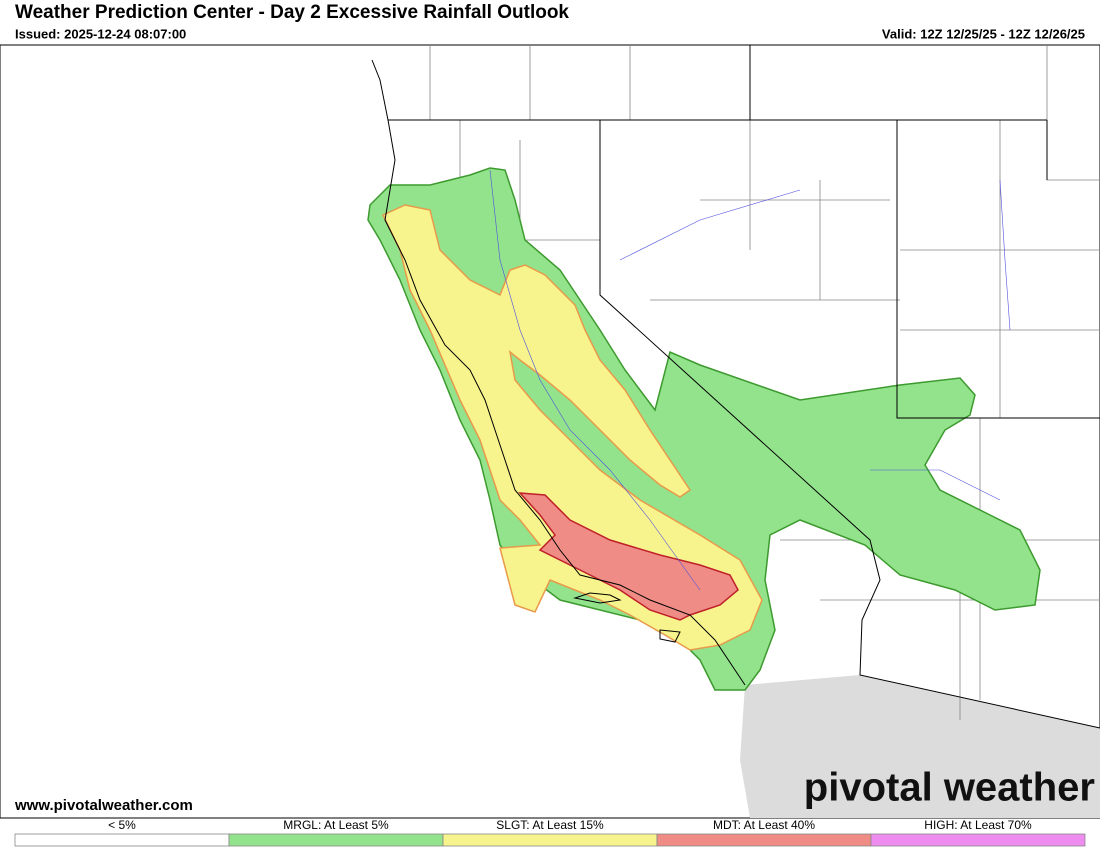  Describe the element at coordinates (764, 825) in the screenshot. I see `legend-label: MDT: At Least 40%` at that location.